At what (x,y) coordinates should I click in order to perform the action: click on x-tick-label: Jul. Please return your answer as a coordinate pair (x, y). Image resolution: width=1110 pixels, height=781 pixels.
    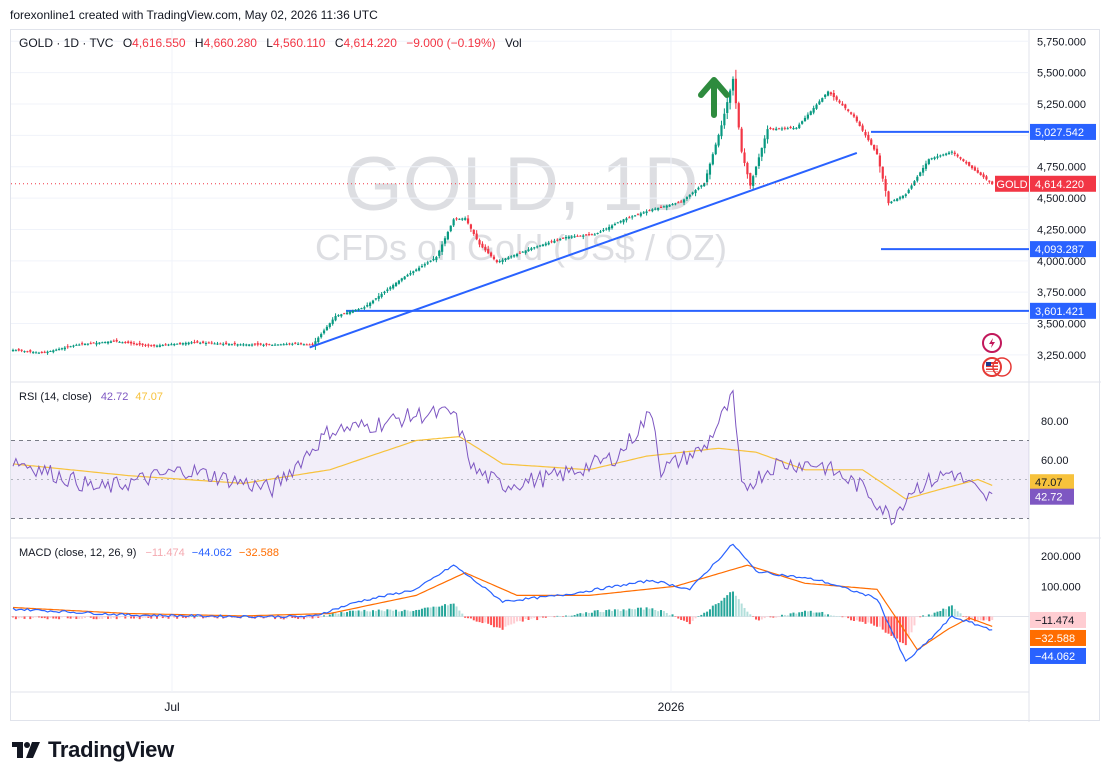
    Looking at the image, I should click on (171, 707).